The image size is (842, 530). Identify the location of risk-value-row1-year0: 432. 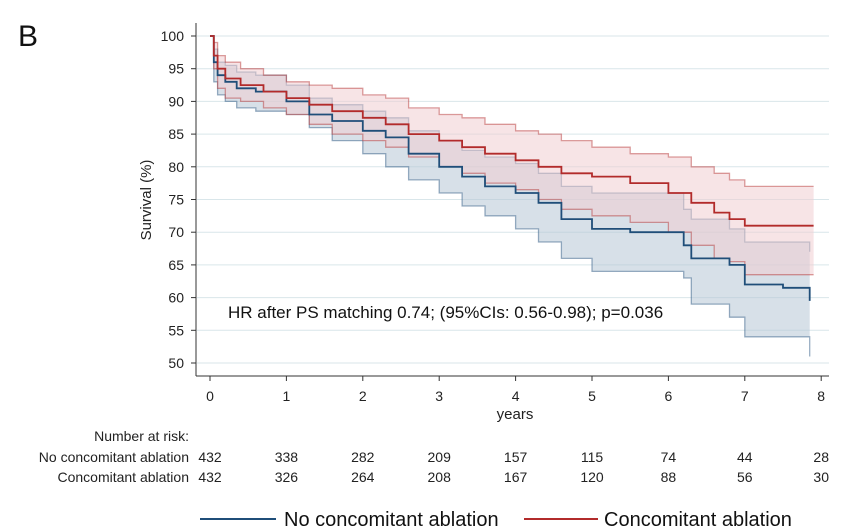
(210, 477).